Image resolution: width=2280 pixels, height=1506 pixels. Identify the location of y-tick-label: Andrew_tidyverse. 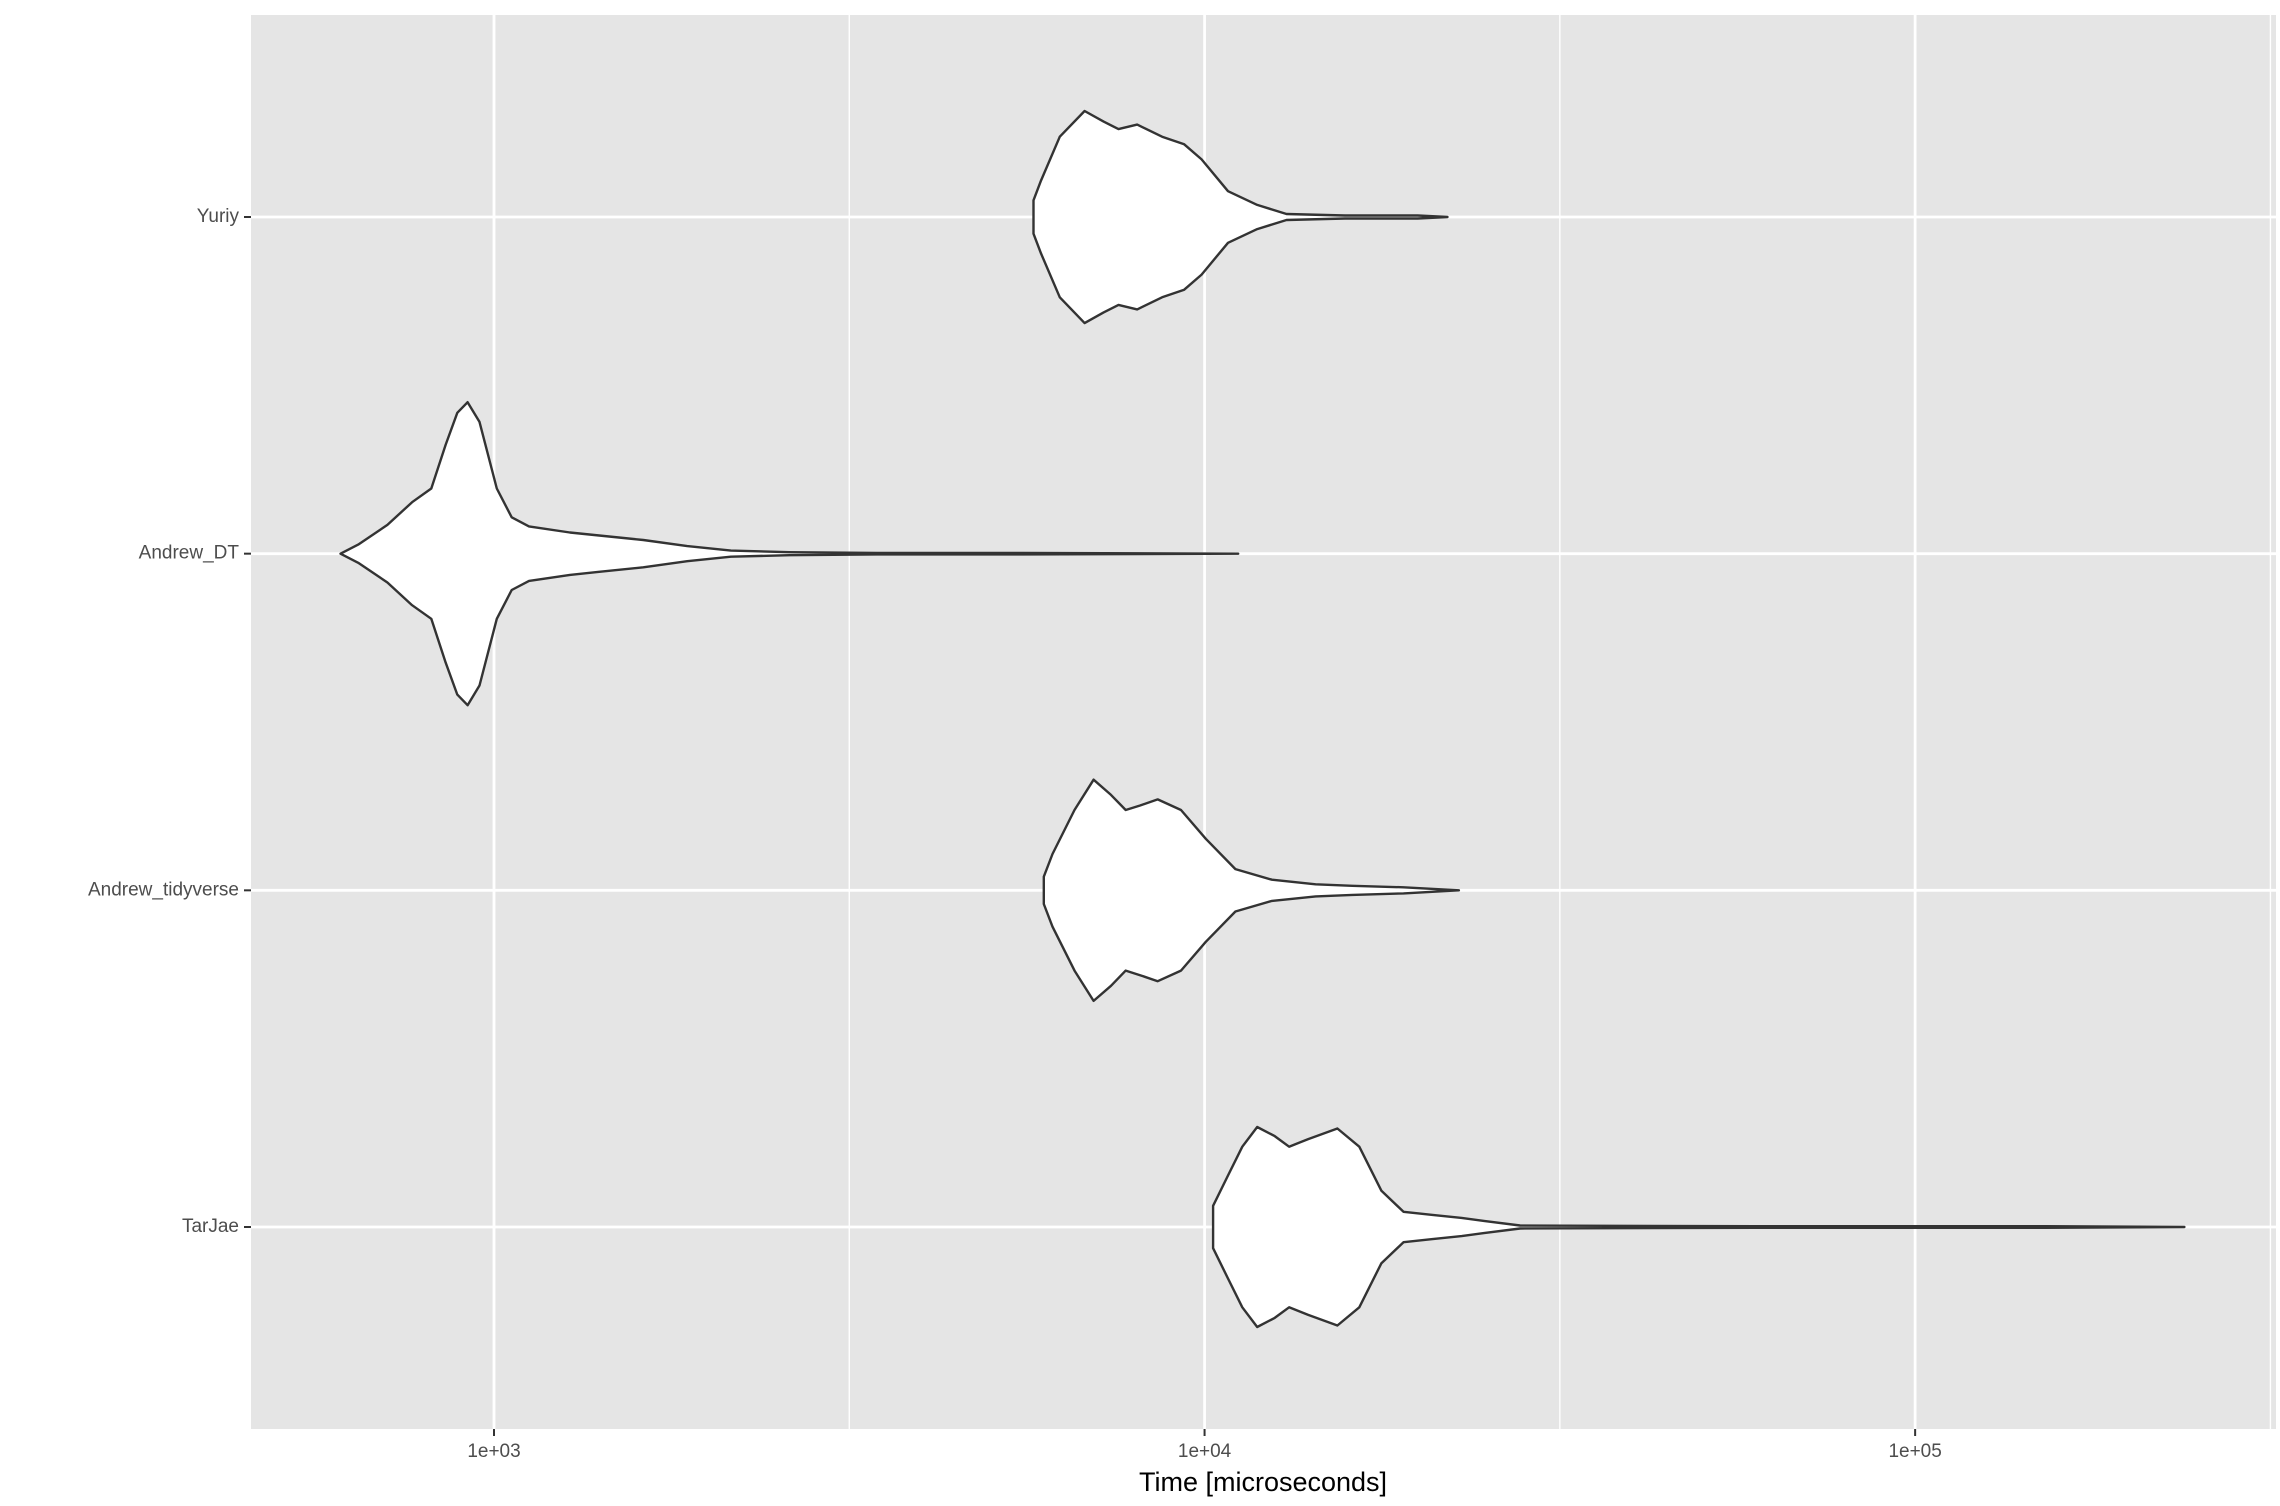
(163, 889).